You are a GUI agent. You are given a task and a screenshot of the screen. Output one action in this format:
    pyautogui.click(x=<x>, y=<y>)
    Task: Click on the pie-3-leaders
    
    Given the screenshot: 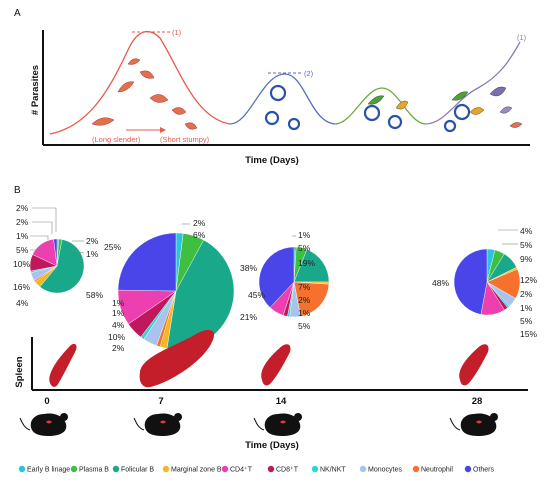 What is the action you would take?
    pyautogui.click(x=508, y=237)
    